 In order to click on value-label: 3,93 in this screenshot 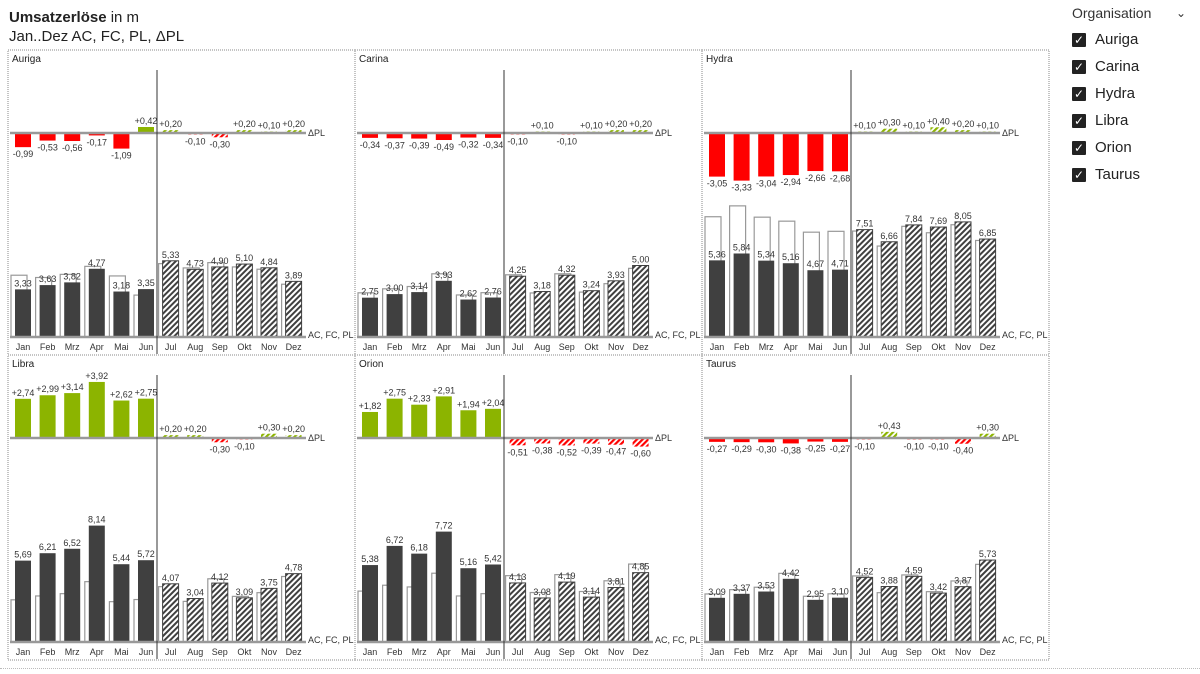, I will do `click(616, 275)`.